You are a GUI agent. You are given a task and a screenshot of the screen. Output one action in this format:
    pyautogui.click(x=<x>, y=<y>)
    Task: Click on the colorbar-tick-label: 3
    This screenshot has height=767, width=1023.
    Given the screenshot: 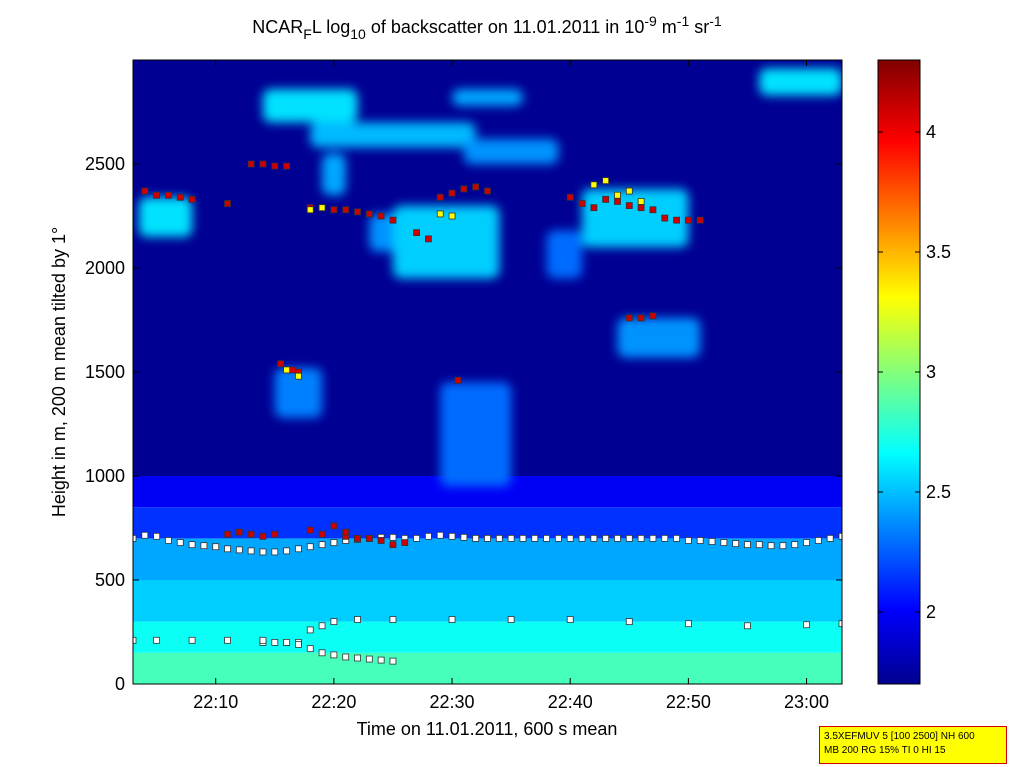 What is the action you would take?
    pyautogui.click(x=931, y=372)
    